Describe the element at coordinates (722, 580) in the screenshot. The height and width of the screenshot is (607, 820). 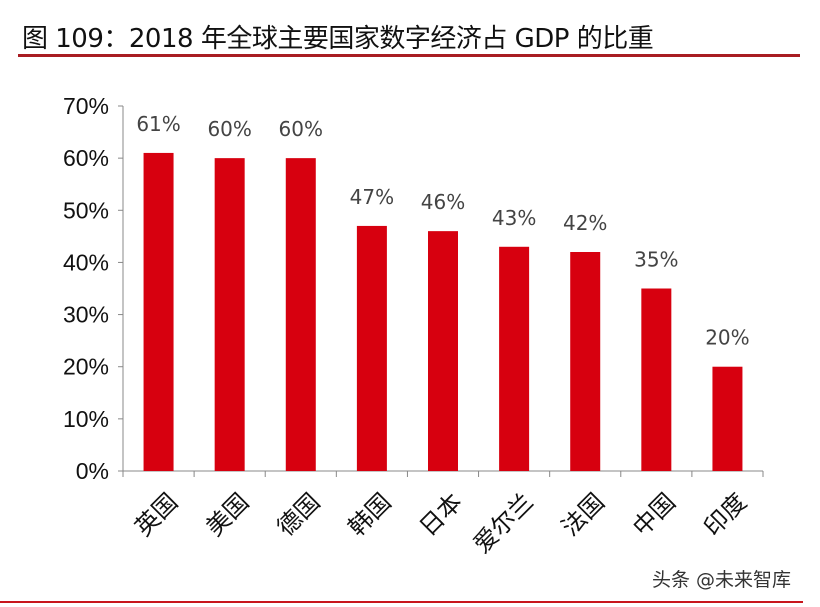
I see `watermark: 头条 @未来智库` at that location.